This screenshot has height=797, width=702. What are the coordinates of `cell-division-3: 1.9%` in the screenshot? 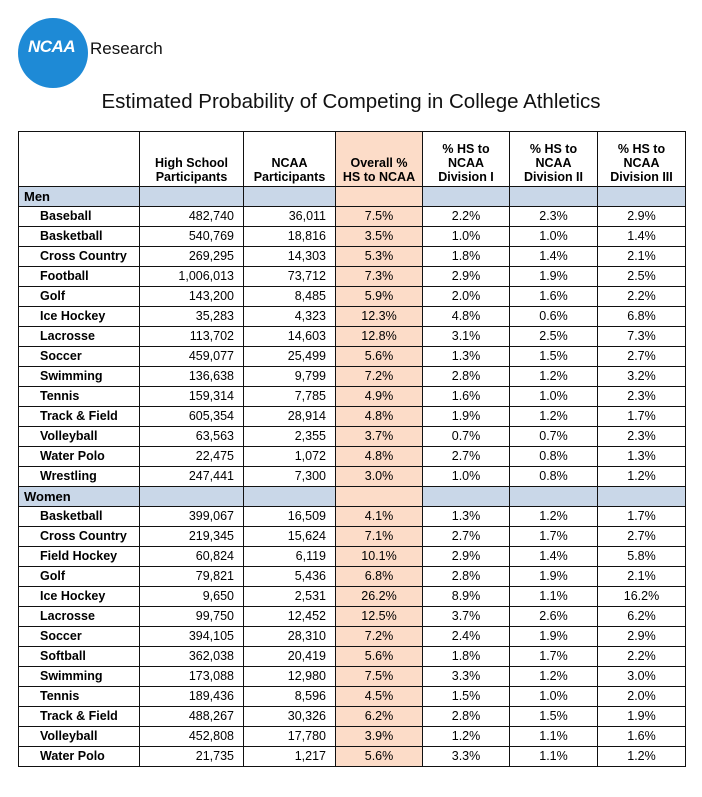 It's located at (641, 716).